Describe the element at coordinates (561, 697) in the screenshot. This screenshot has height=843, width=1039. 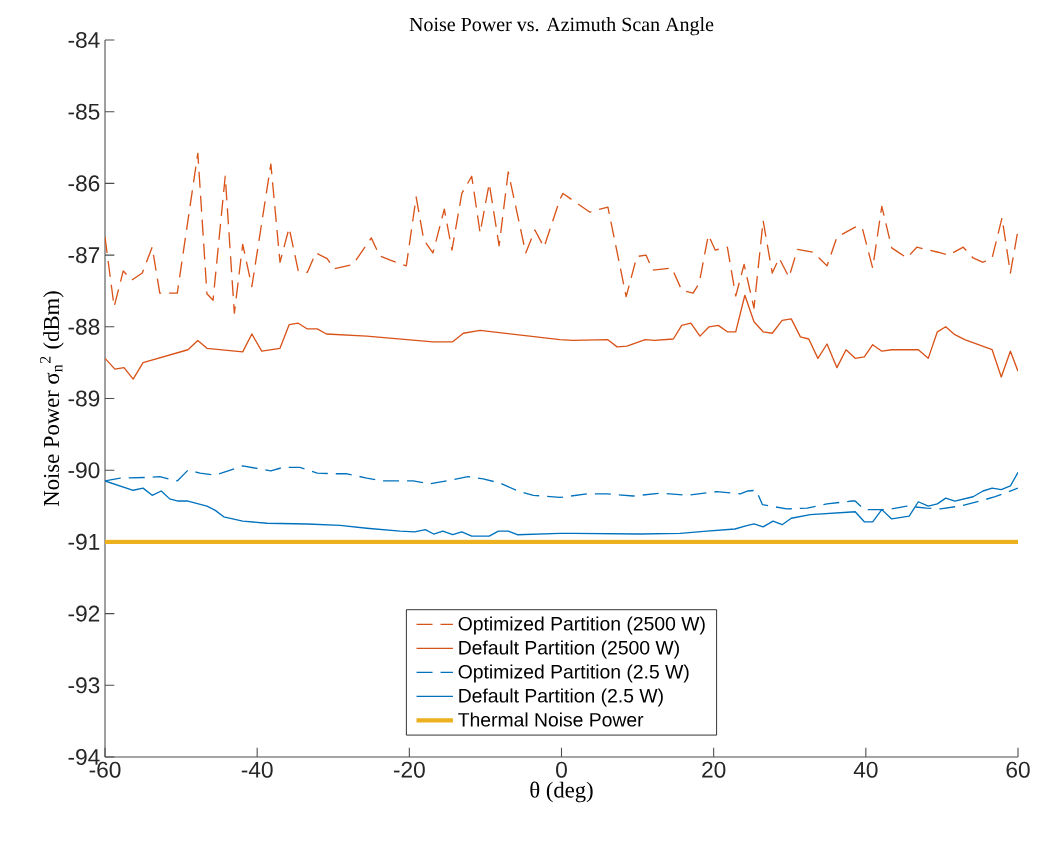
I see `legend-label: Default Partition (2.5 W)` at that location.